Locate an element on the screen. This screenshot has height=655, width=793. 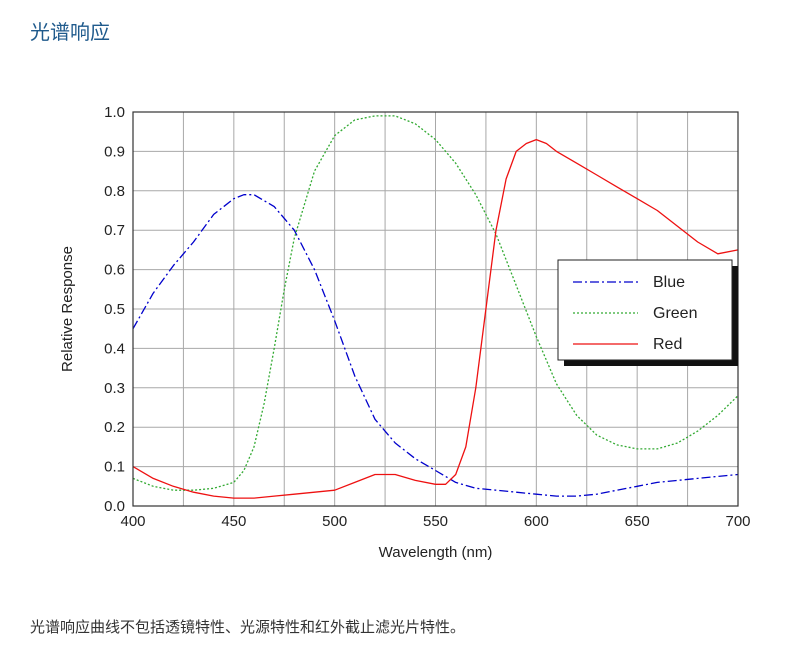
y-axis-label: Relative Response is located at coordinates (67, 309).